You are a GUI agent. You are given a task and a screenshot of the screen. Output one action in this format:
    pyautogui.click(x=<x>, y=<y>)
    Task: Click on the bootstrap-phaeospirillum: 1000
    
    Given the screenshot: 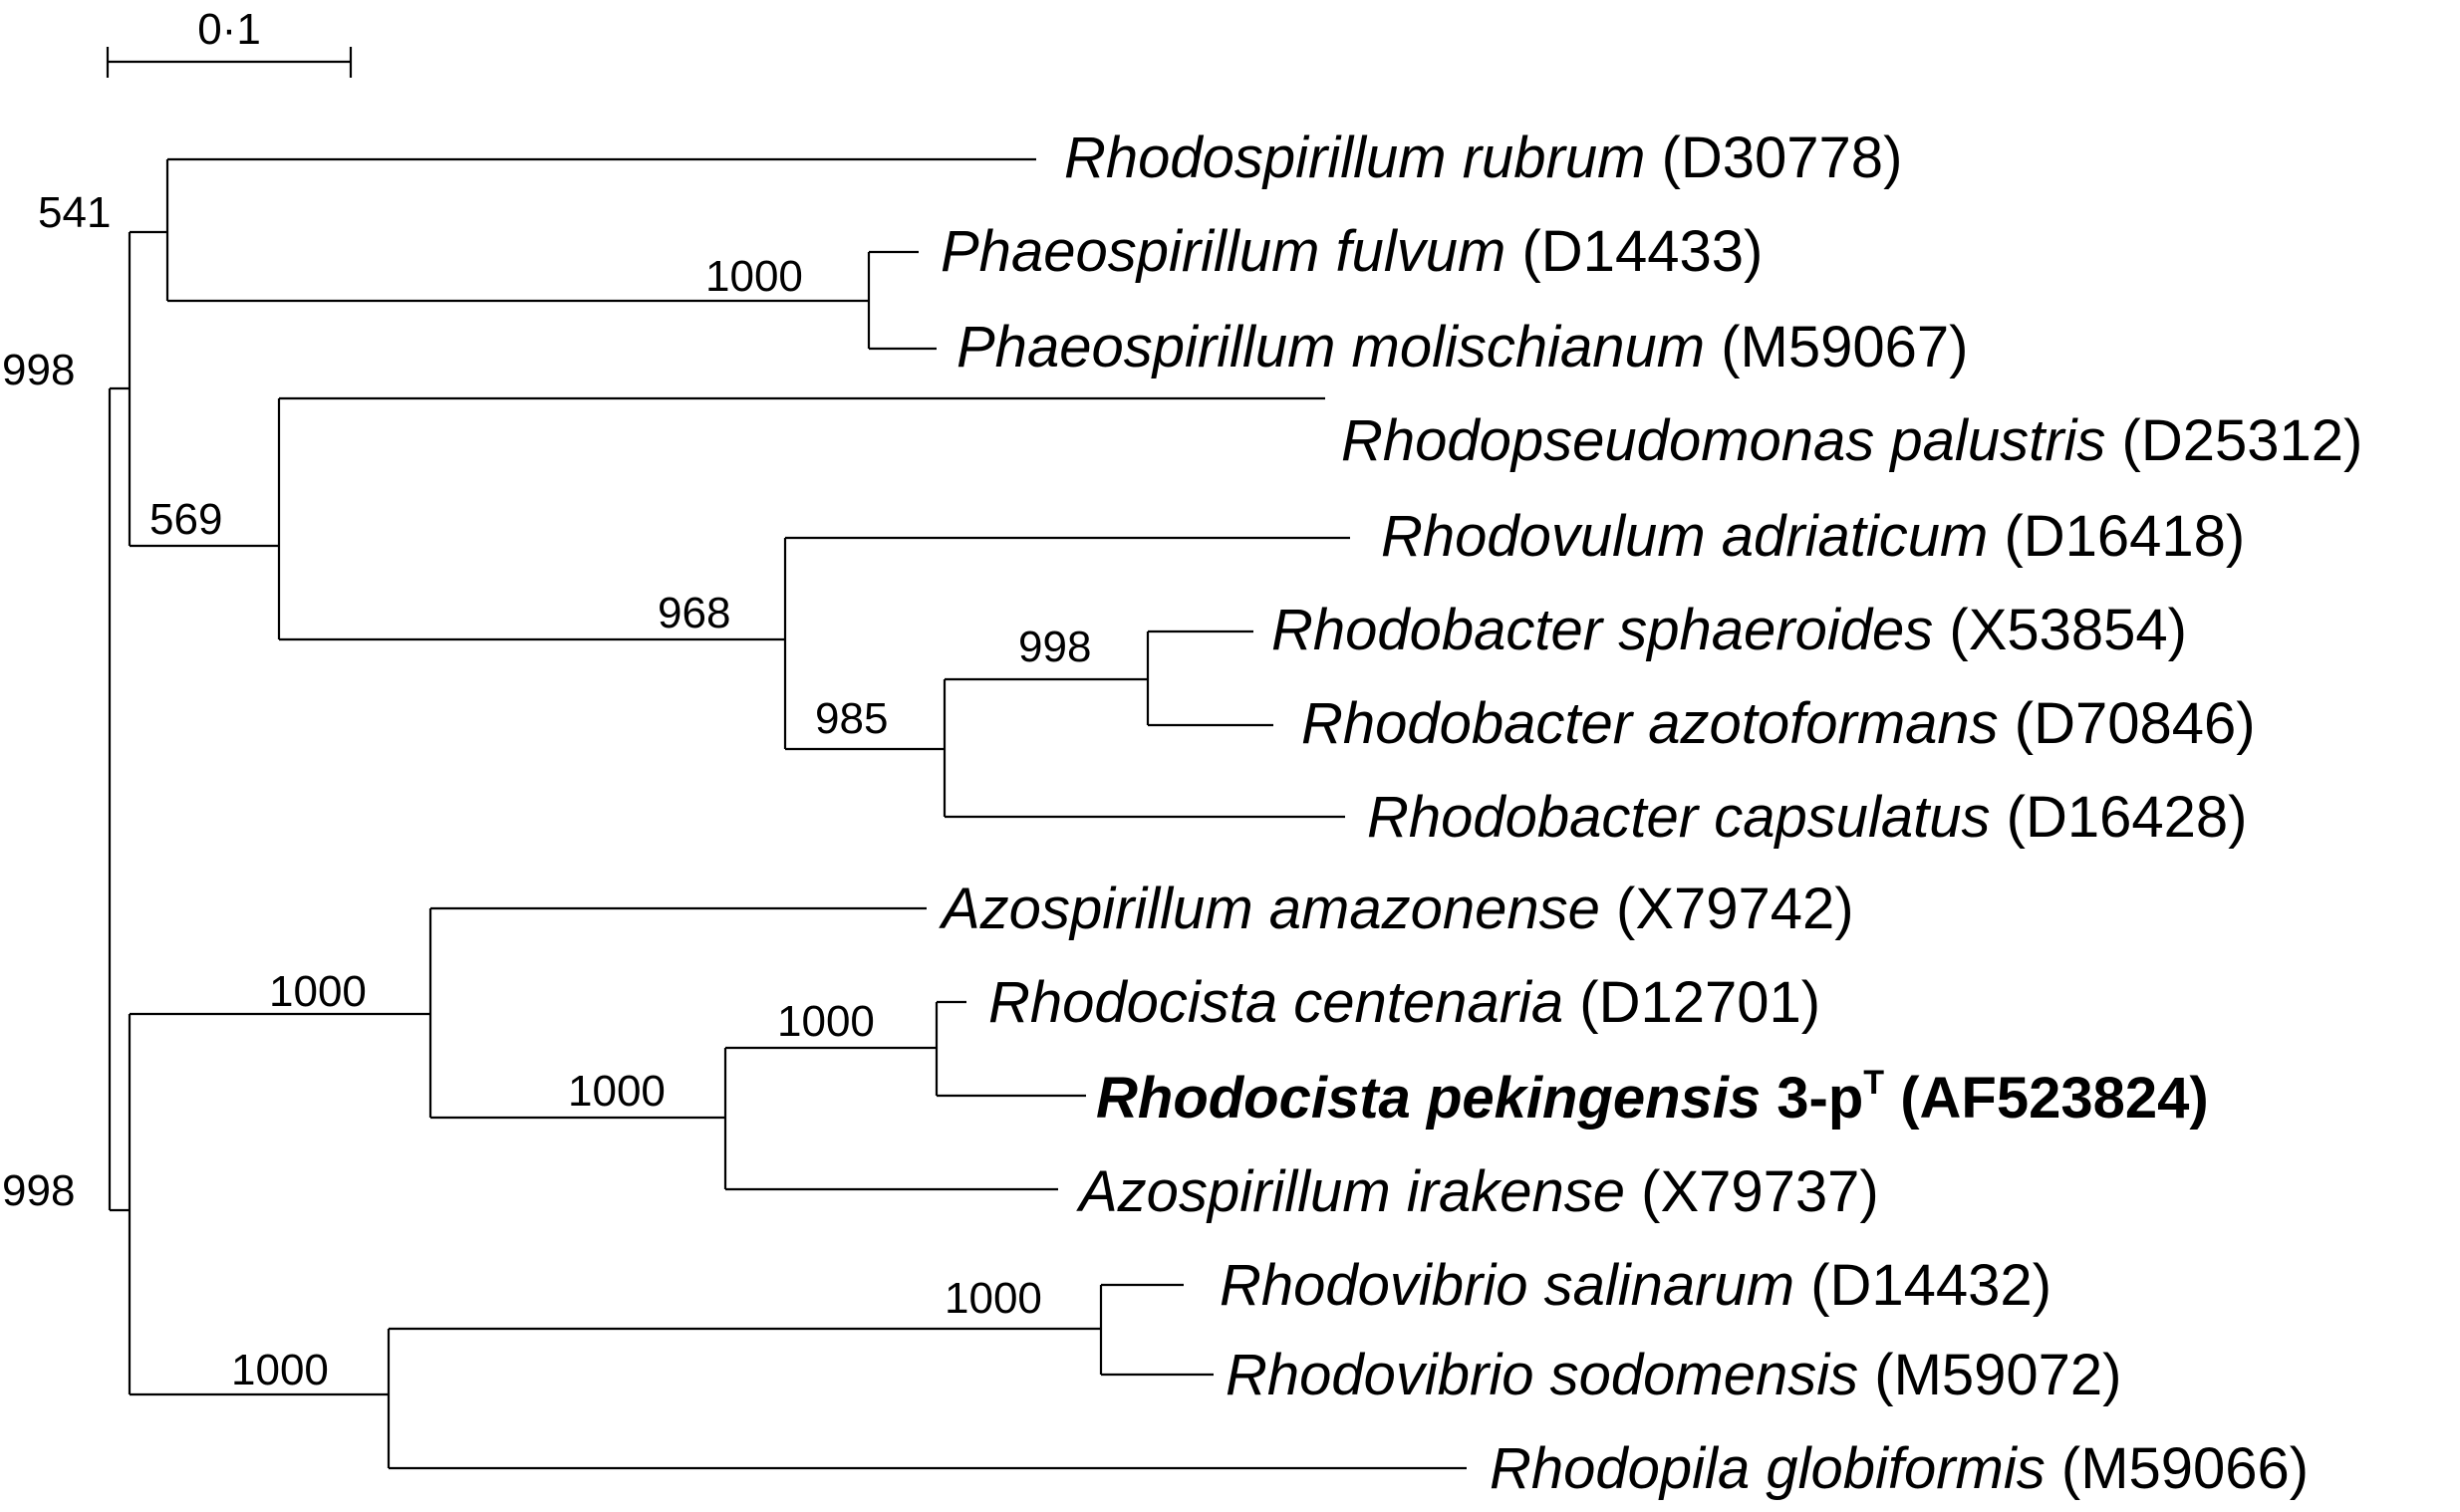 What is the action you would take?
    pyautogui.click(x=754, y=276)
    